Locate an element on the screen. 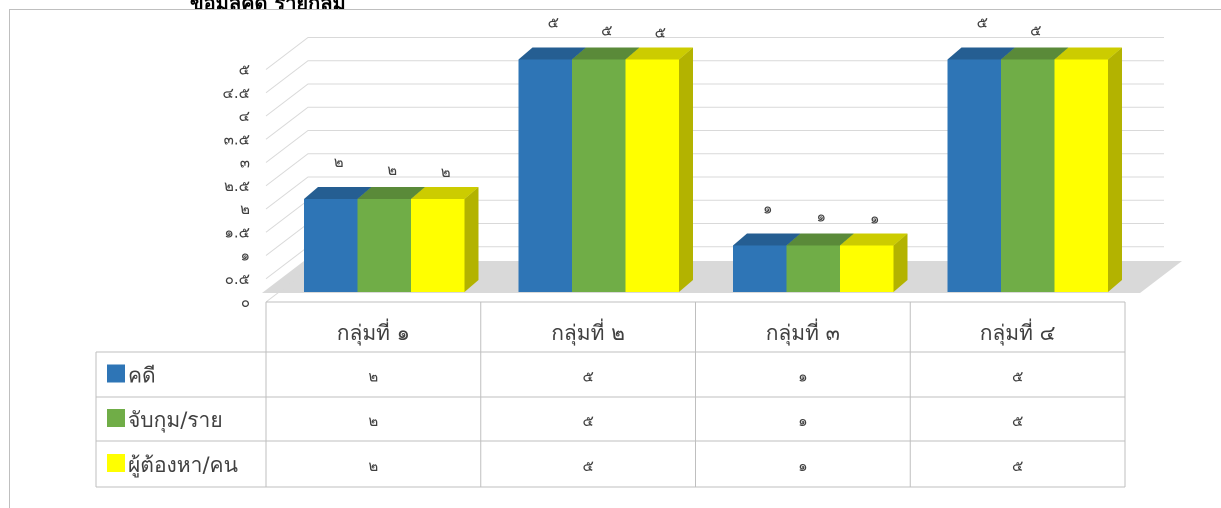 The width and height of the screenshot is (1221, 508). y-tick-label: ๐ is located at coordinates (245, 302).